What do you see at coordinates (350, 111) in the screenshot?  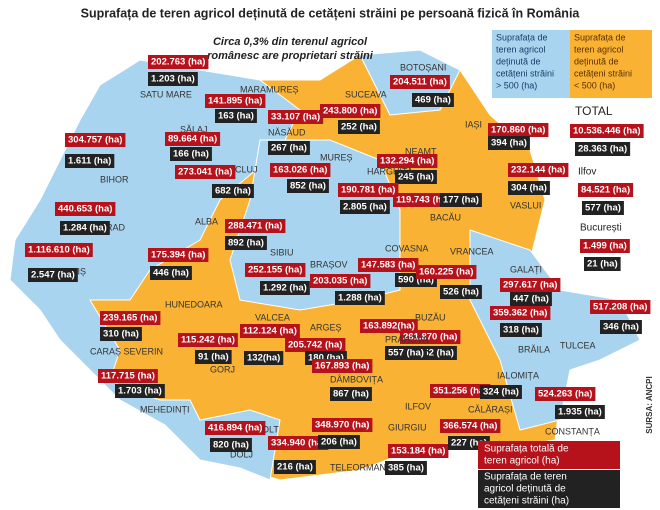 I see `county-area: 243.800 (ha)` at bounding box center [350, 111].